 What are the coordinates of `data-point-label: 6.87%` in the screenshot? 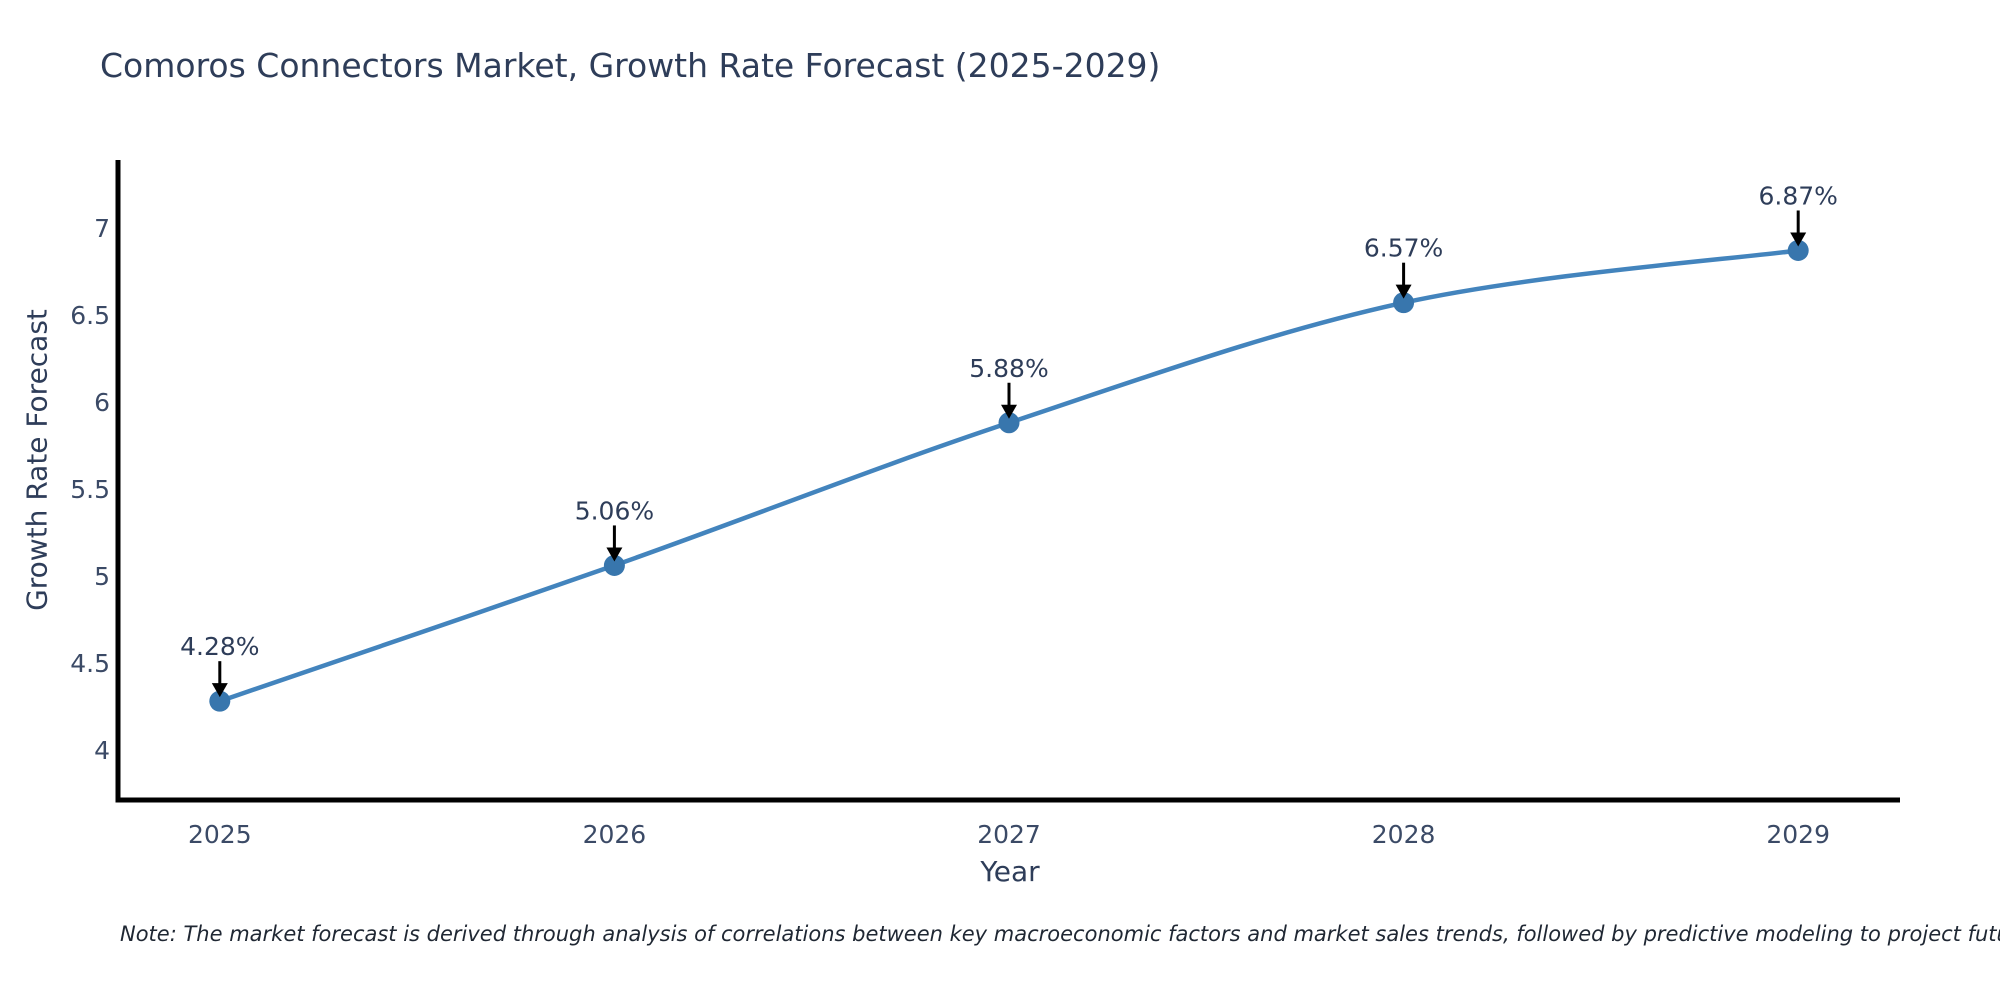 It's located at (1797, 195).